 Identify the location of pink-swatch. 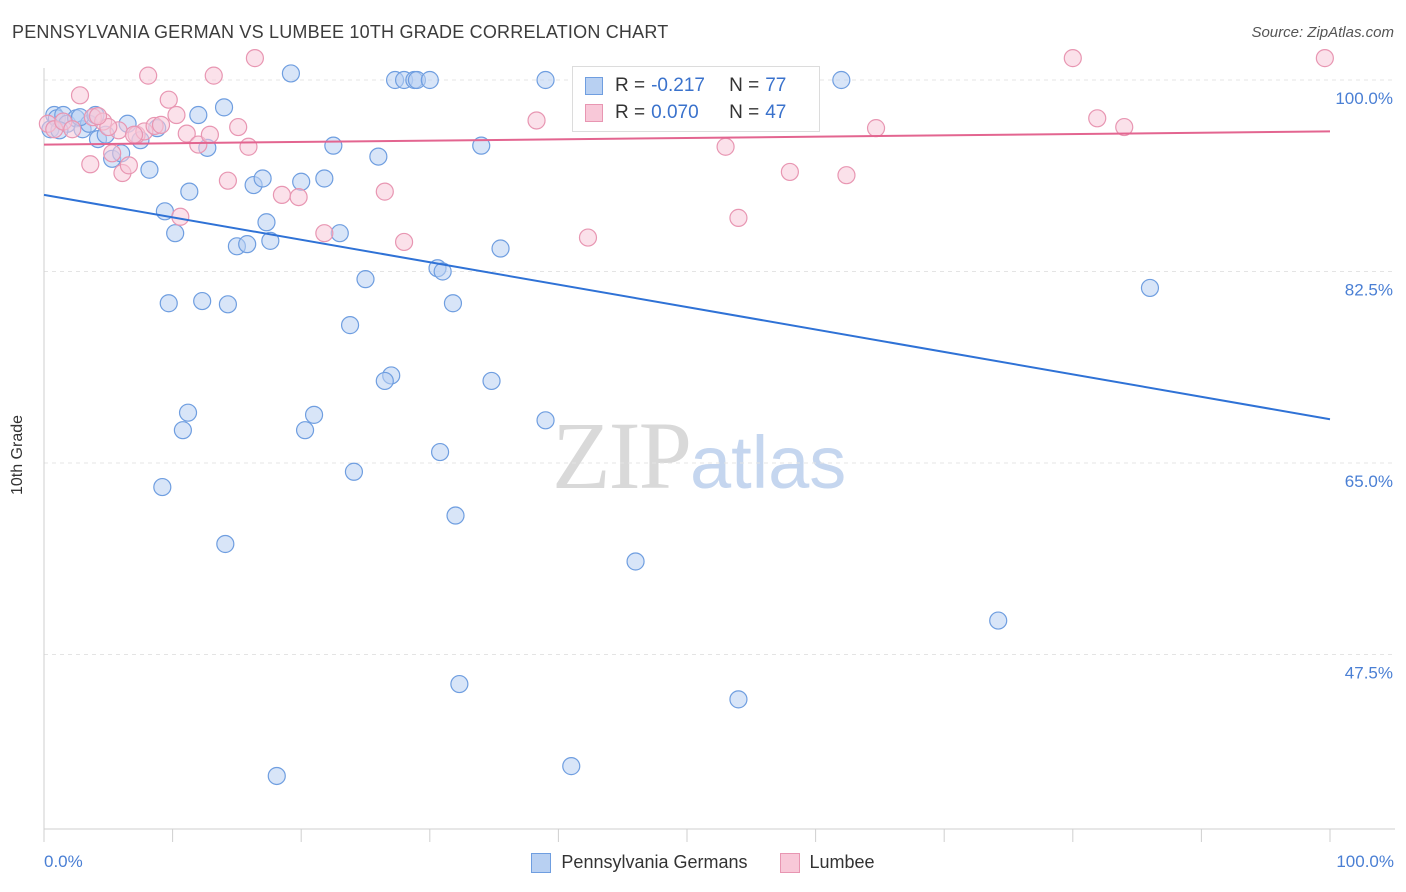
(594, 113).